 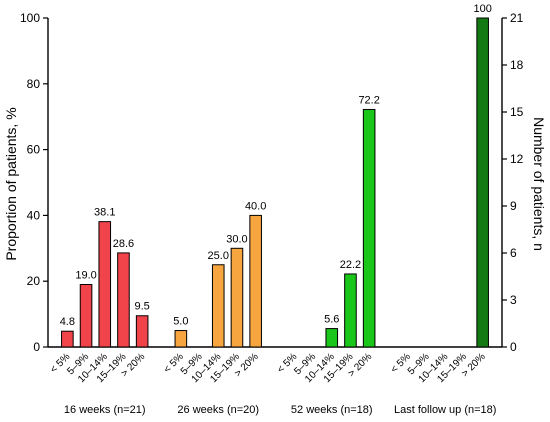 I want to click on data-label: 5.6, so click(x=331, y=320).